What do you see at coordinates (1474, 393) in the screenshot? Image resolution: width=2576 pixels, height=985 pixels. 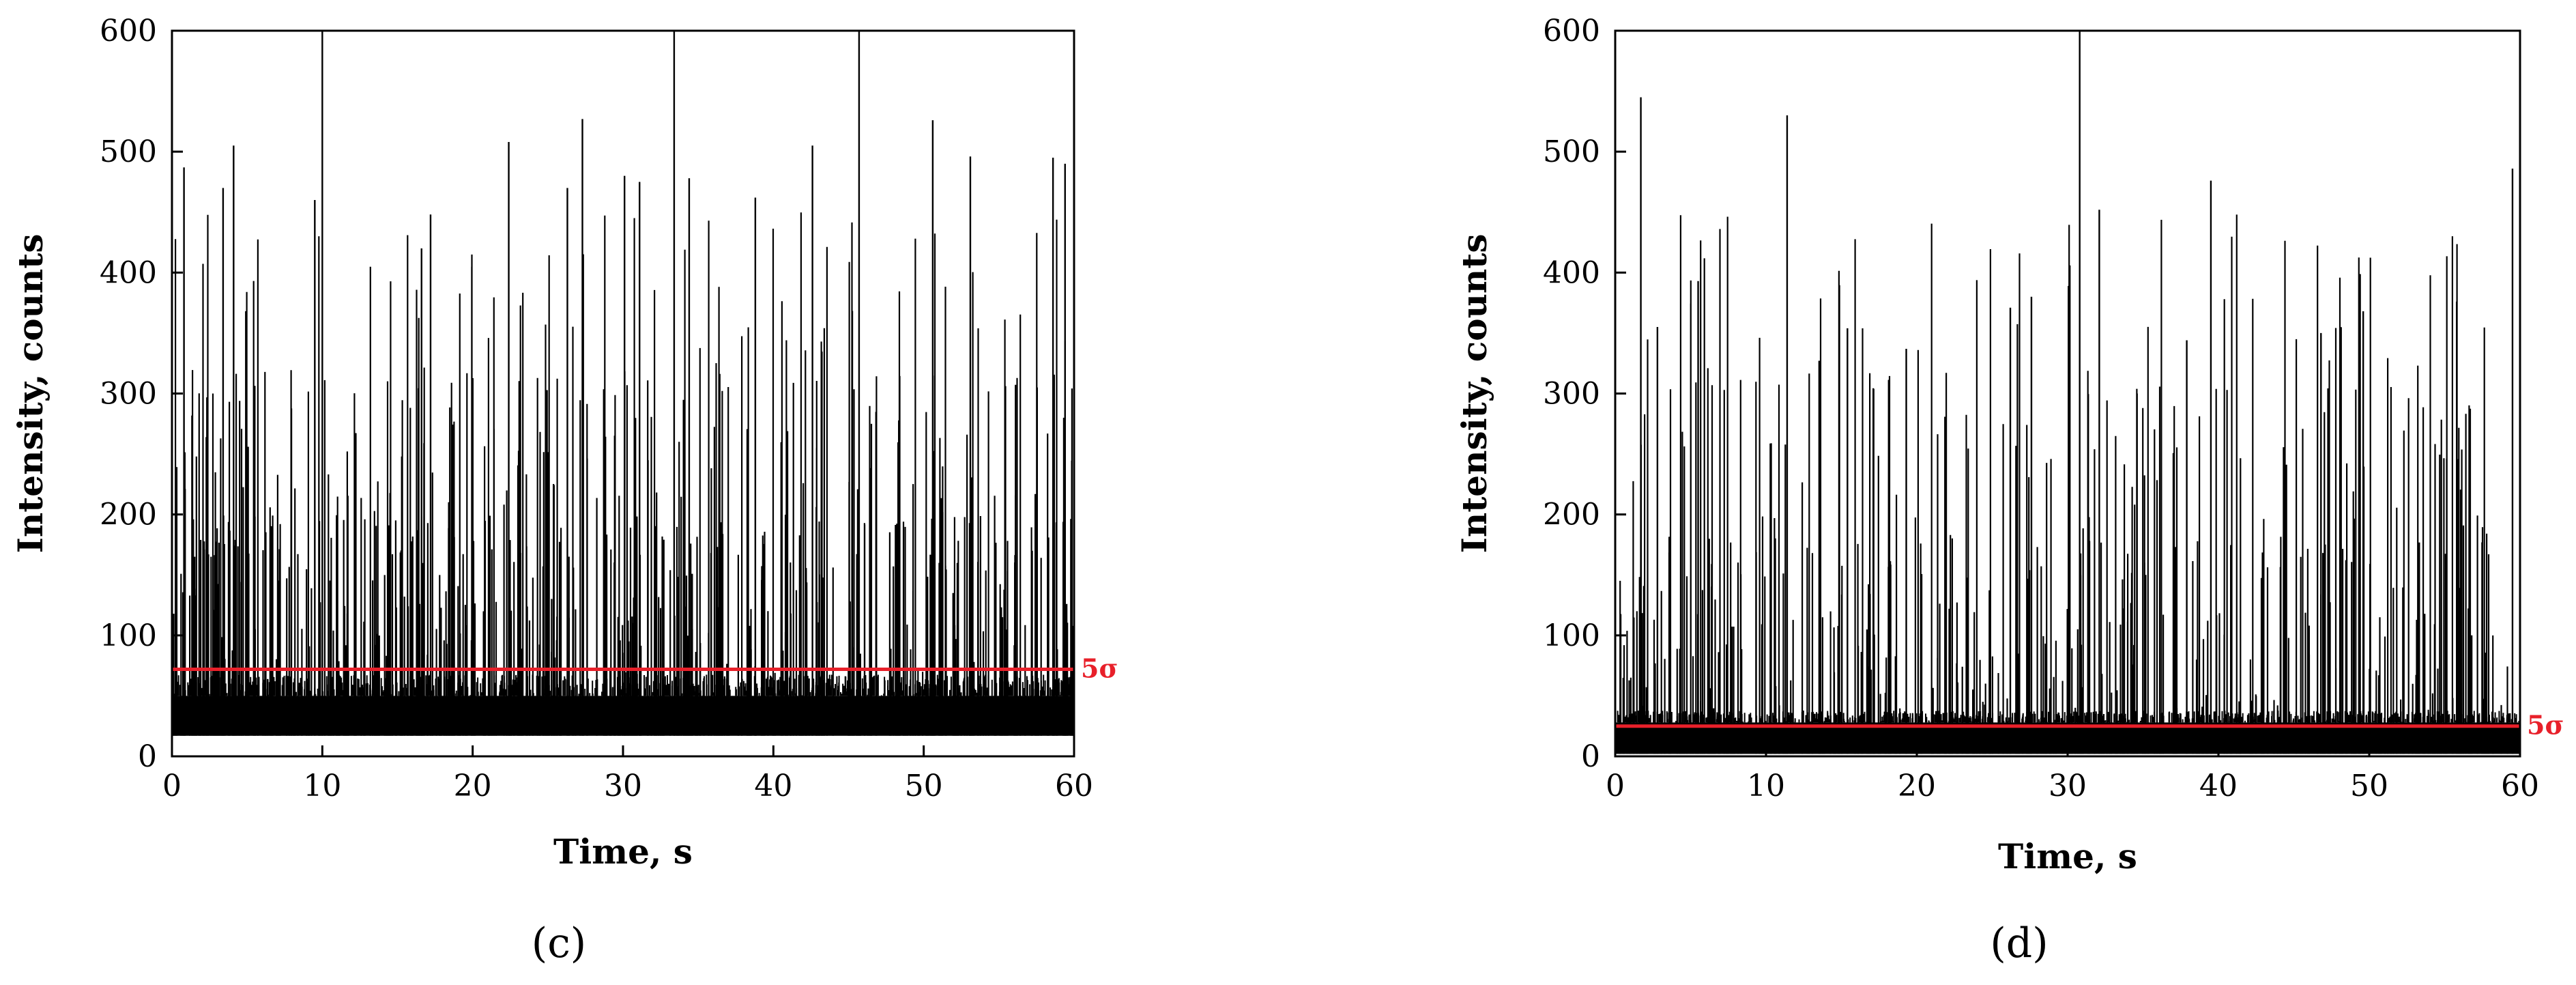 I see `chart-d-y-axis-title: Intensity, counts` at bounding box center [1474, 393].